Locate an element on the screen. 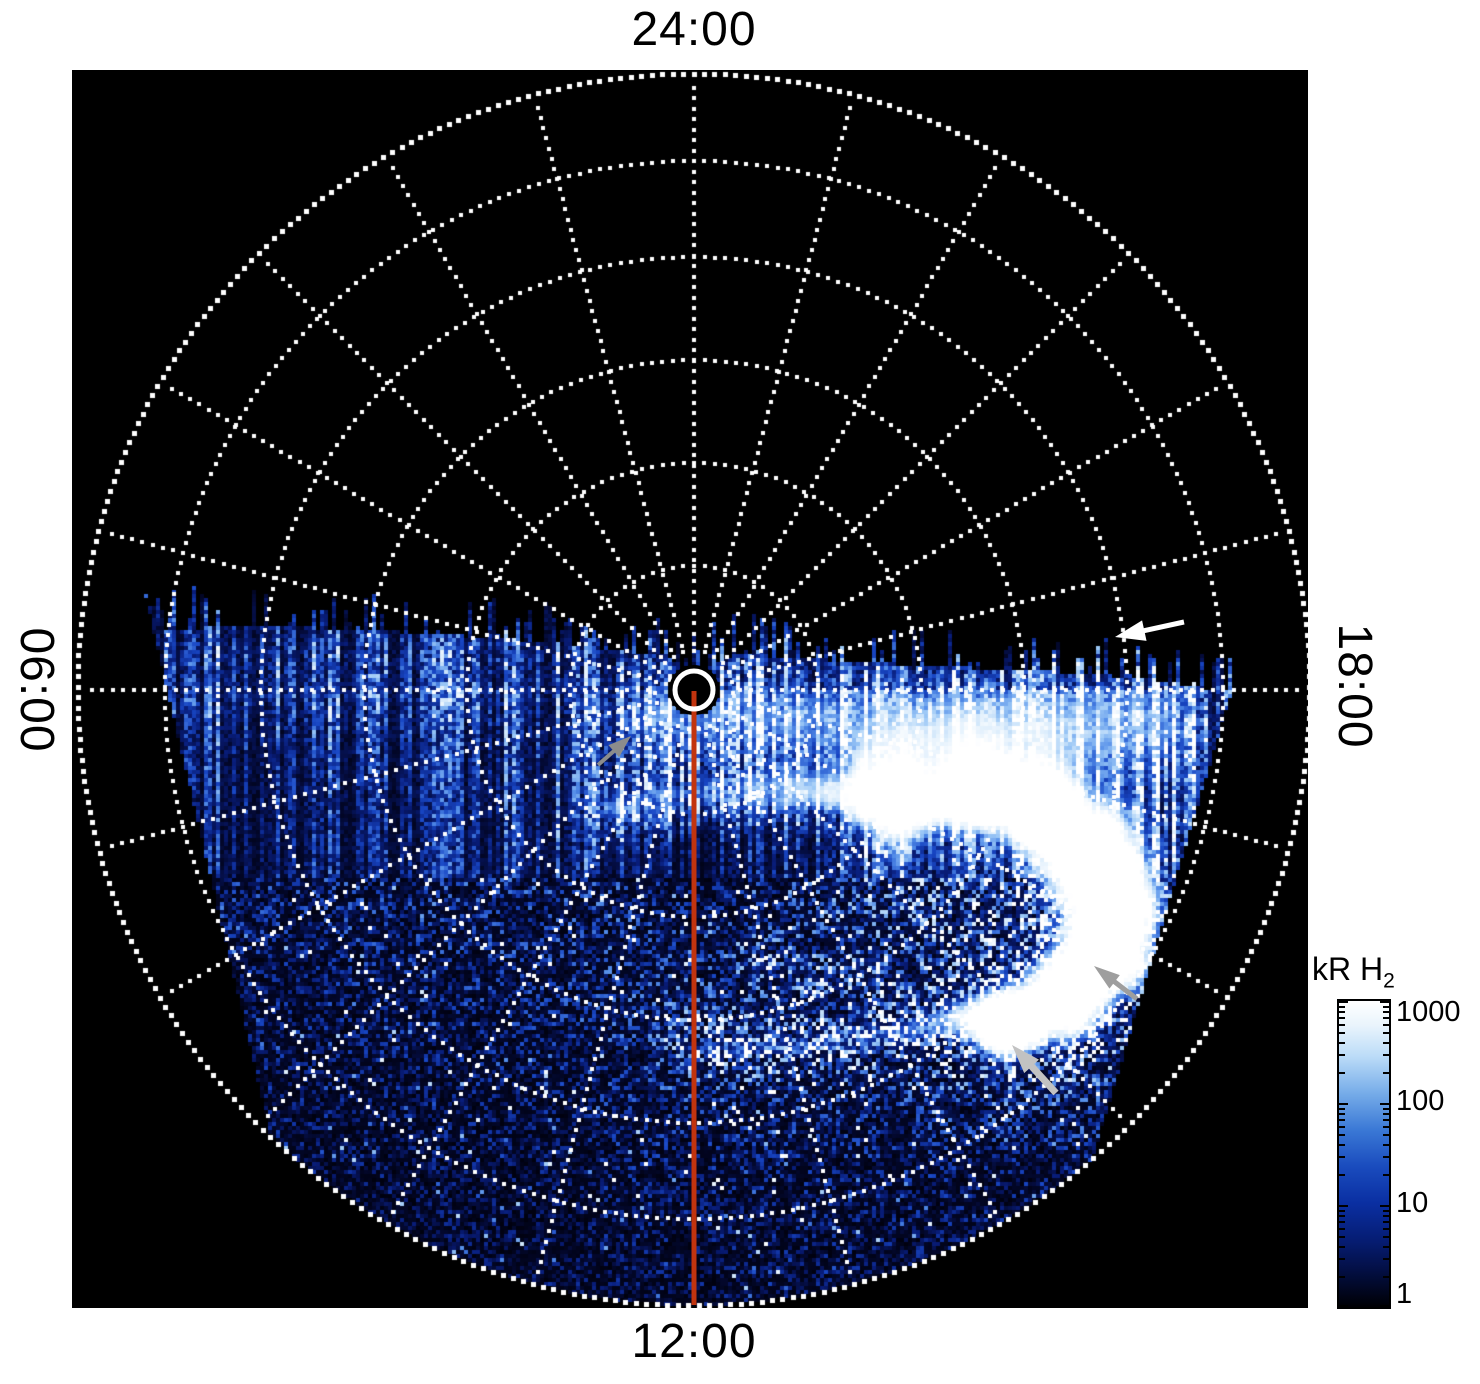 The height and width of the screenshot is (1384, 1480). mlt-label-dusk: 18:00 is located at coordinates (1354, 686).